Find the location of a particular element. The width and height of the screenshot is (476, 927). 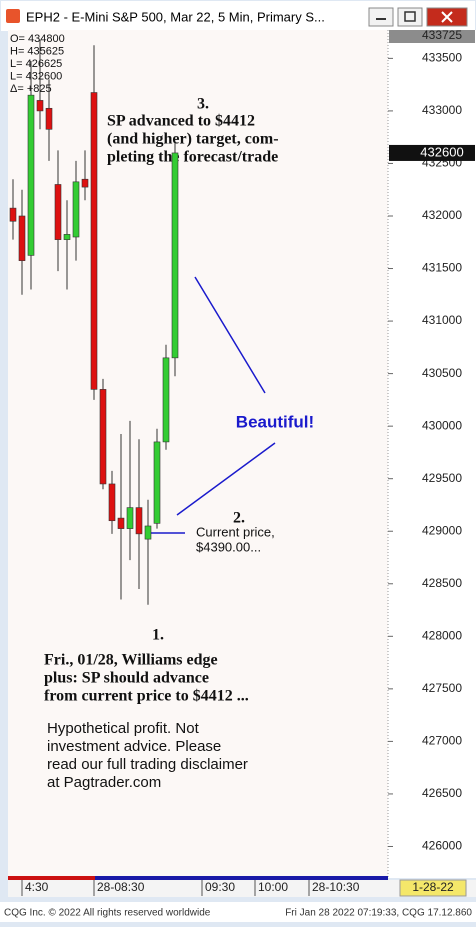

y-tick-label: 433000 is located at coordinates (442, 110).